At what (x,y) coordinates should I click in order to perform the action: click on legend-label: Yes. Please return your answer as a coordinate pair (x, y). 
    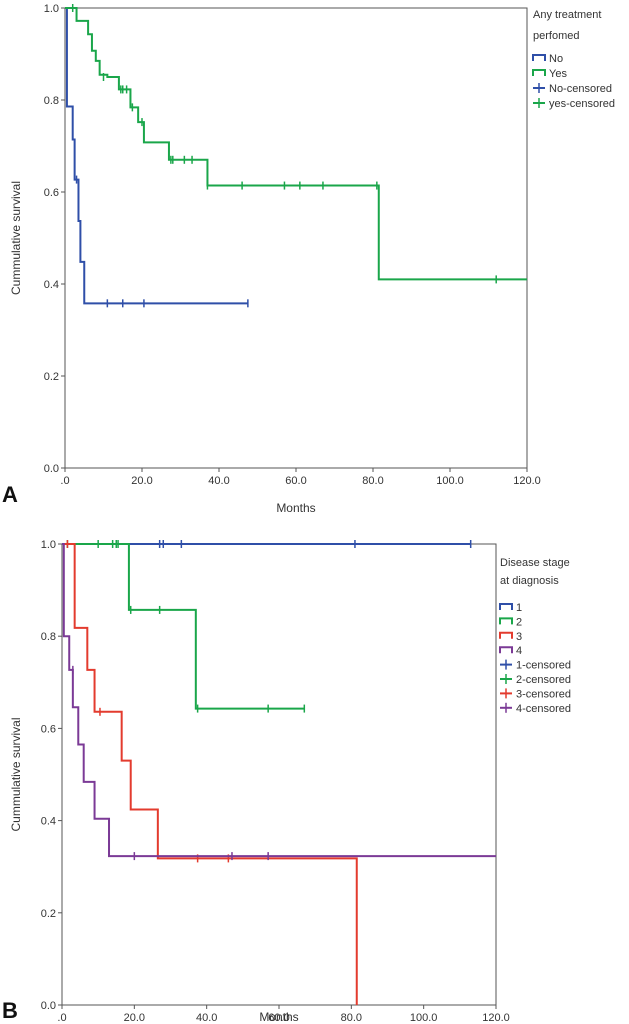
    Looking at the image, I should click on (558, 74).